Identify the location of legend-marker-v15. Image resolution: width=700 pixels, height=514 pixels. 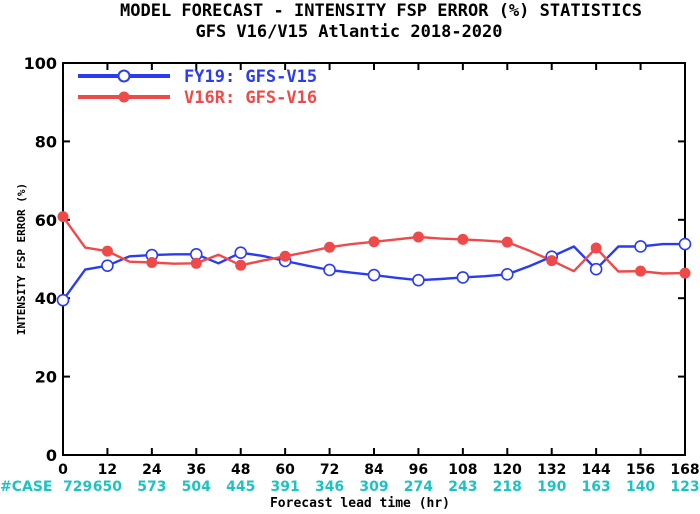
(124, 76).